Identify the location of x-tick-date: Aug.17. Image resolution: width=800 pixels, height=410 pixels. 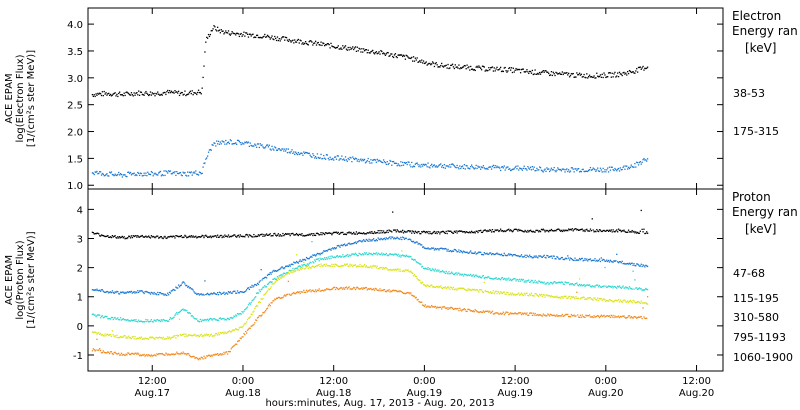
(152, 393).